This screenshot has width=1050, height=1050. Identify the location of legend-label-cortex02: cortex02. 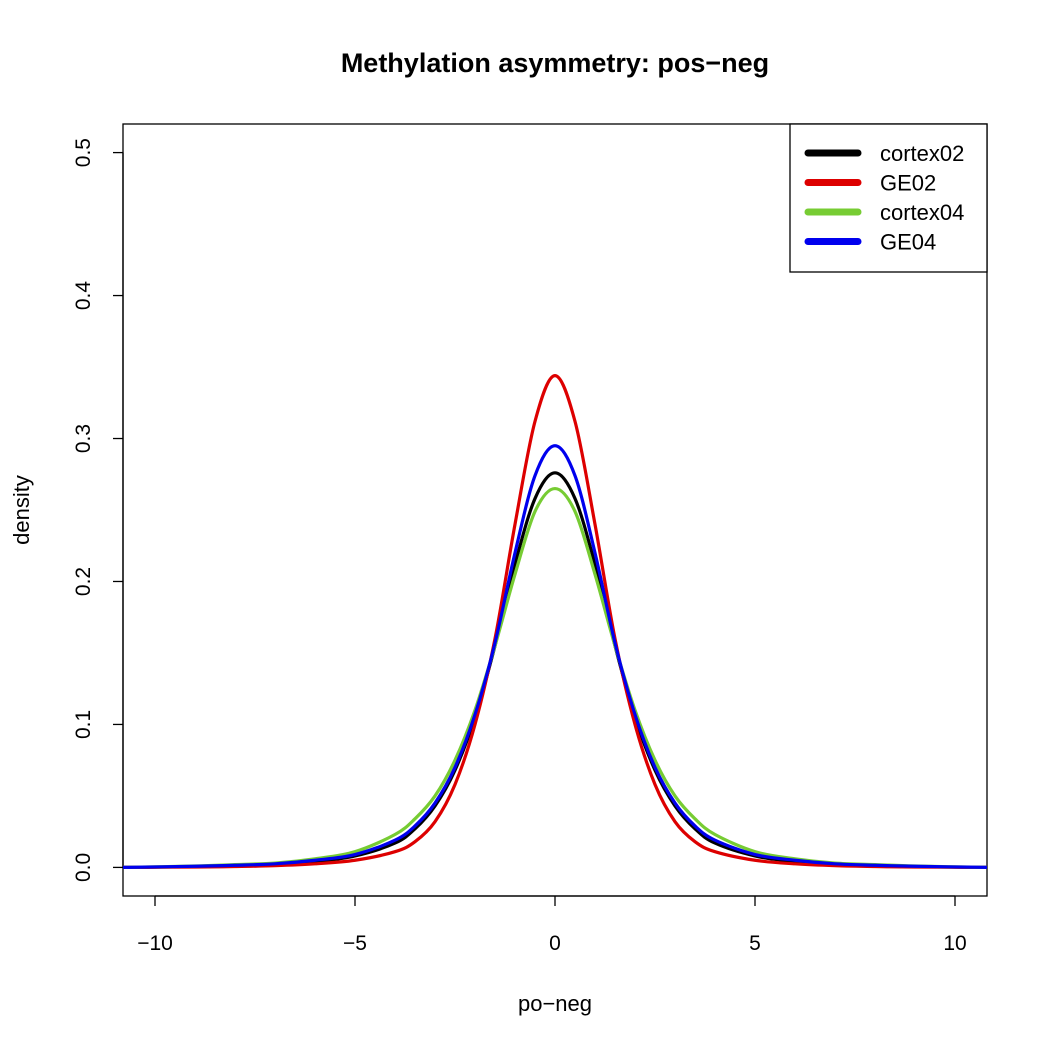
(922, 153).